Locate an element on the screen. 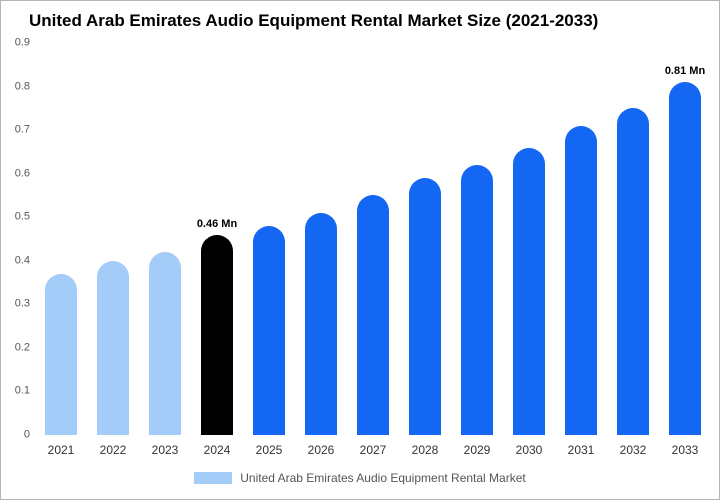 Image resolution: width=720 pixels, height=500 pixels. bar-2021 is located at coordinates (61, 354).